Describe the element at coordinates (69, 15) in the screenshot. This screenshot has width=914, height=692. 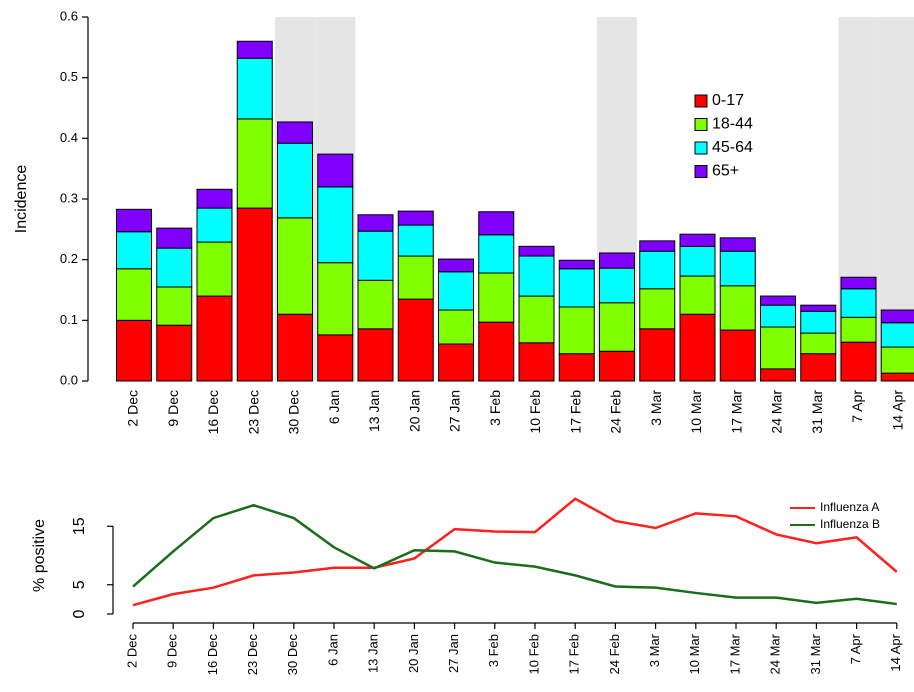
I see `y-tick-label: 0.6` at that location.